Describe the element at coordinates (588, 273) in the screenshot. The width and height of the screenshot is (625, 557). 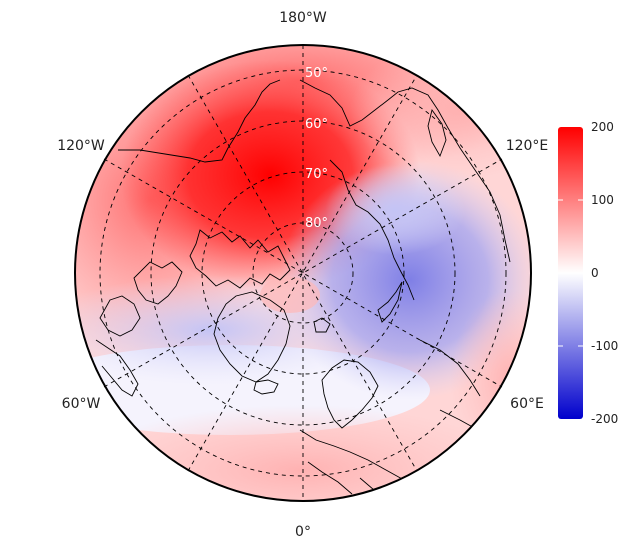
I see `colorbar: 200 100 0 -100 -200` at that location.